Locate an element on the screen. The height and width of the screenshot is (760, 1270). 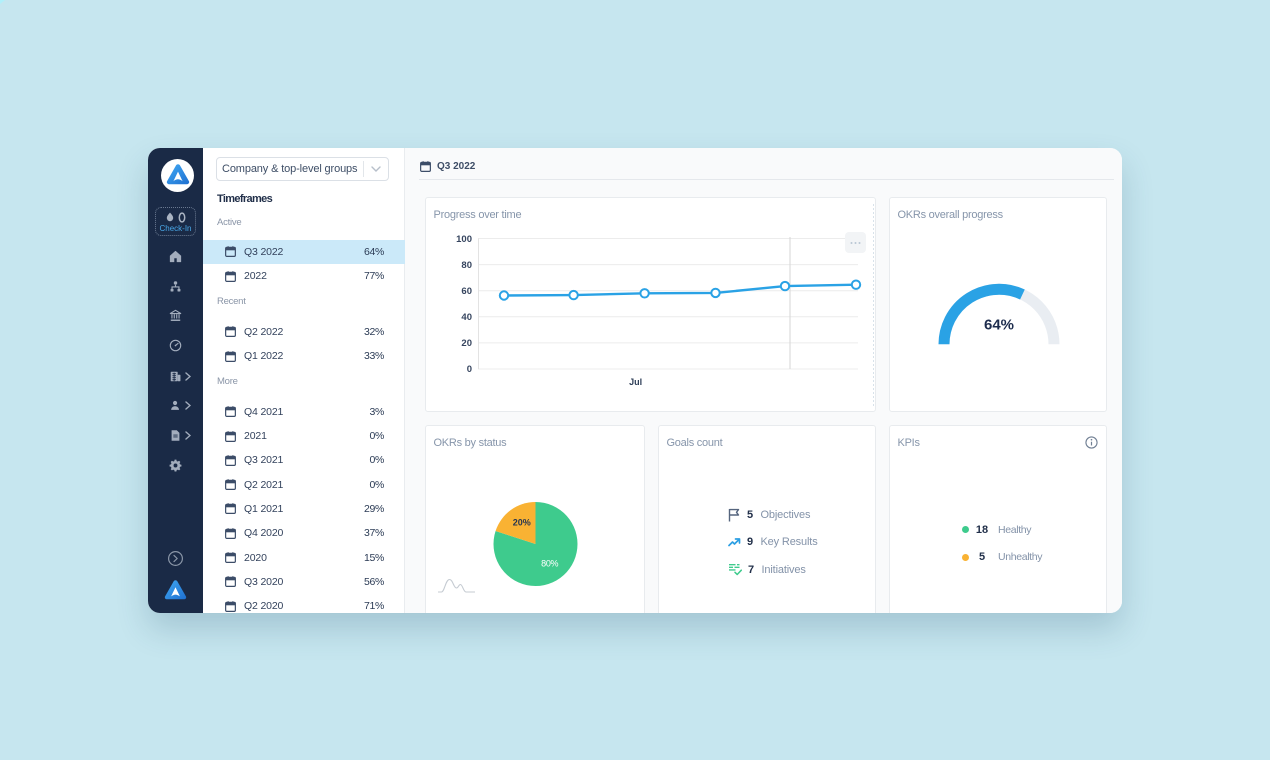
svg-text: 20% is located at coordinates (522, 522).